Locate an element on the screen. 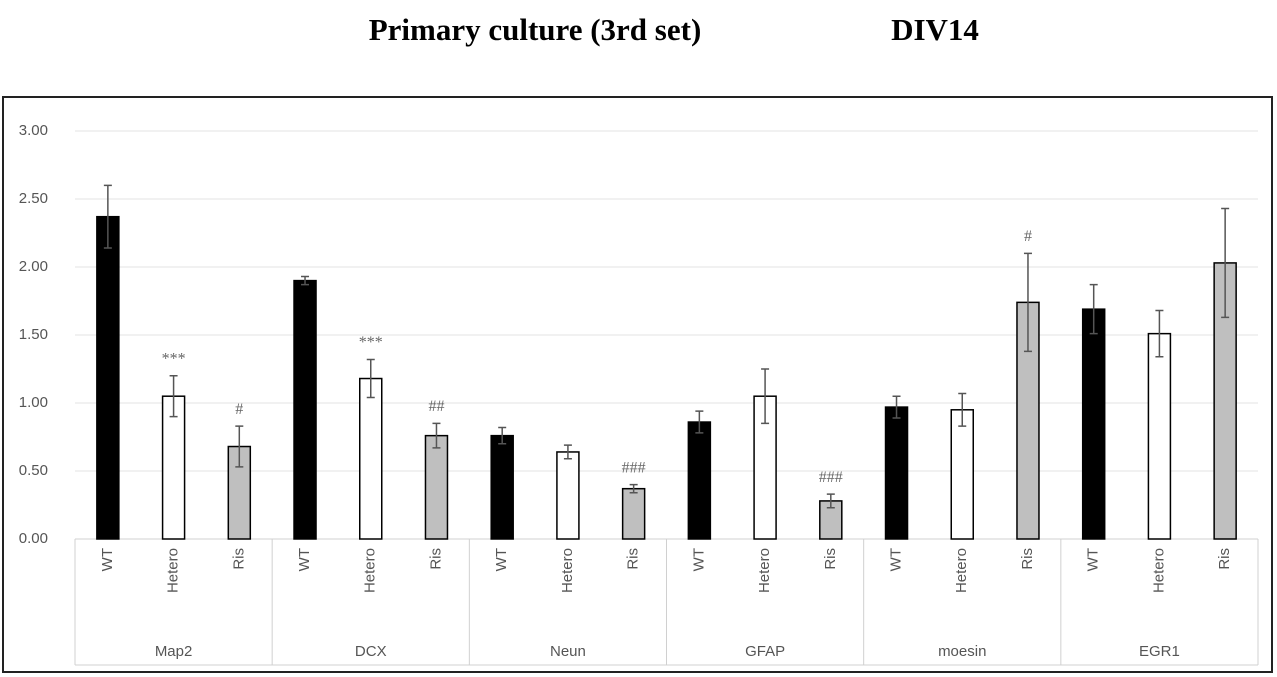 This screenshot has height=677, width=1277. y-tick-label: 0.00 is located at coordinates (33, 538).